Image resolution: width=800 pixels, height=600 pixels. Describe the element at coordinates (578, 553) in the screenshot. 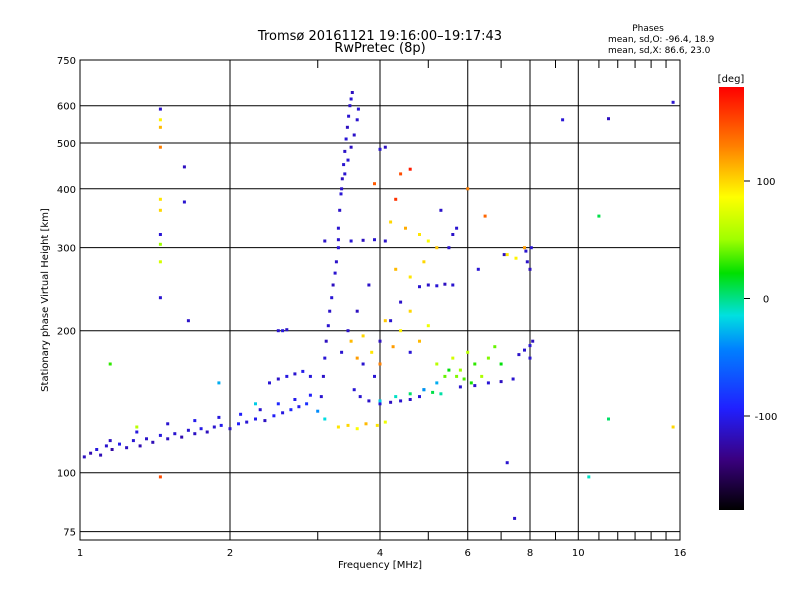

I see `x-tick-label: 10` at that location.